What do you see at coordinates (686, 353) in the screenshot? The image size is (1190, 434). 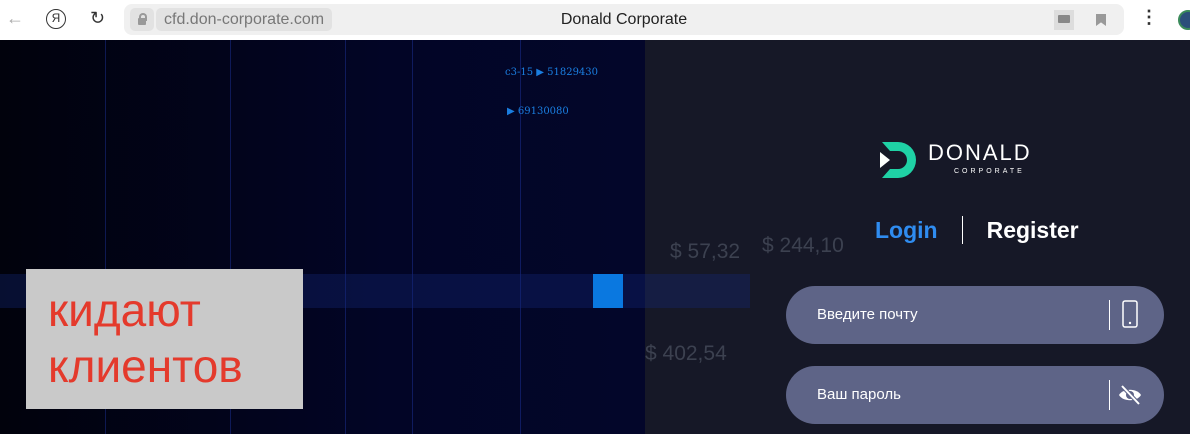 I see `bg-price: $ 402,54` at bounding box center [686, 353].